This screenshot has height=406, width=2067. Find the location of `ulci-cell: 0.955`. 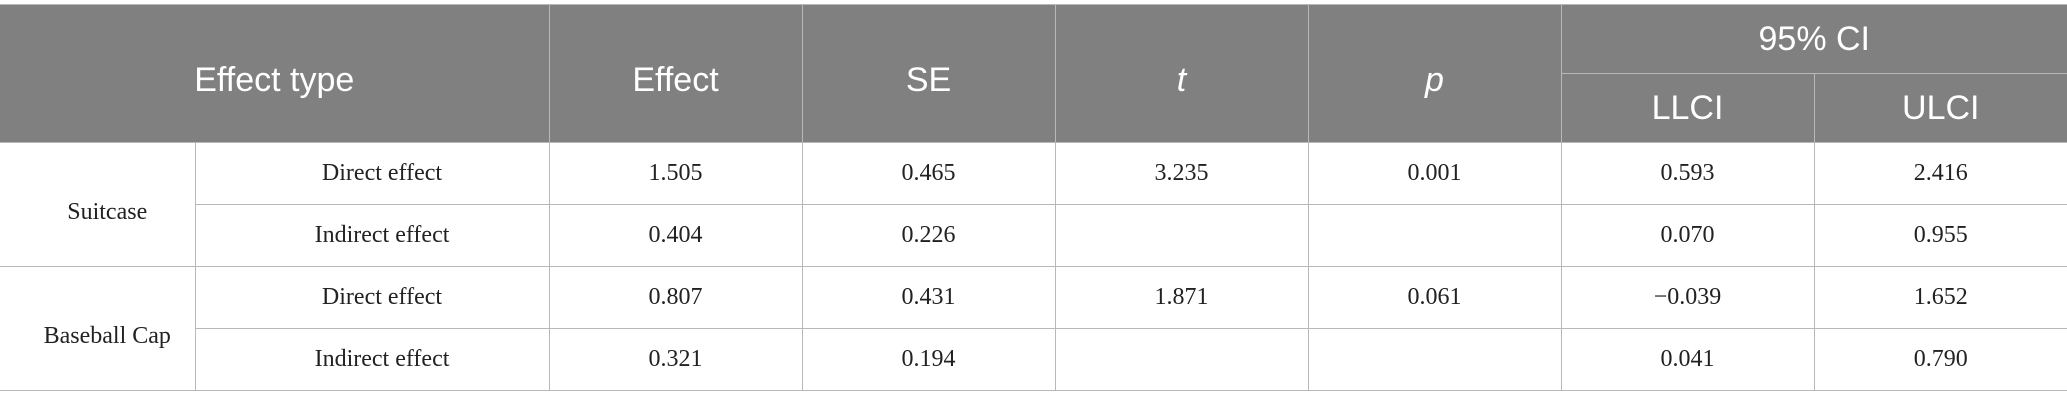

ulci-cell: 0.955 is located at coordinates (1940, 235).